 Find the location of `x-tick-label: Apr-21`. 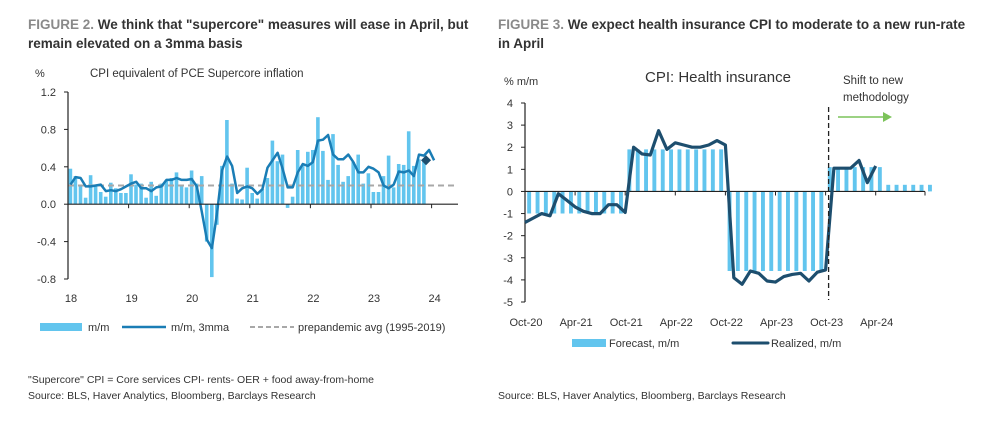

x-tick-label: Apr-21 is located at coordinates (576, 323).